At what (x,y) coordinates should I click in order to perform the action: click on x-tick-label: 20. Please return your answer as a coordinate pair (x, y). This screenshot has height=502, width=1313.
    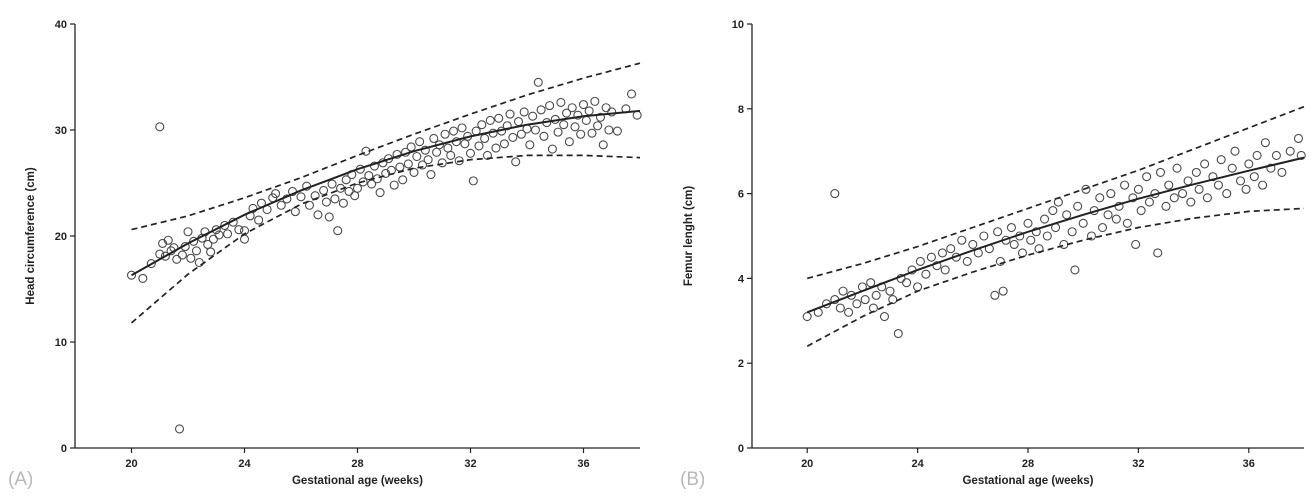
    Looking at the image, I should click on (131, 464).